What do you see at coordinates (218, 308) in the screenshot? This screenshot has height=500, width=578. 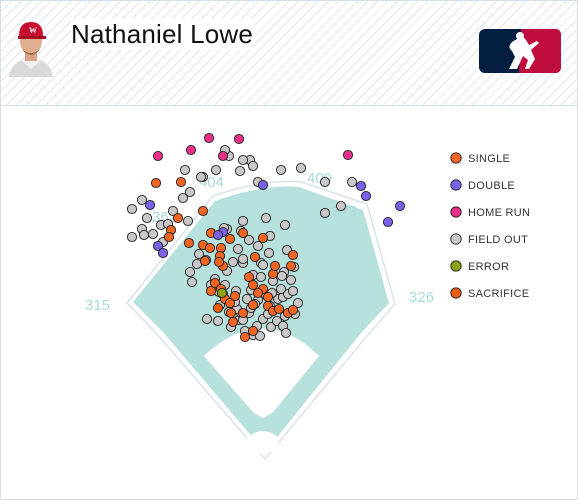 I see `hit-point-sacrifice` at bounding box center [218, 308].